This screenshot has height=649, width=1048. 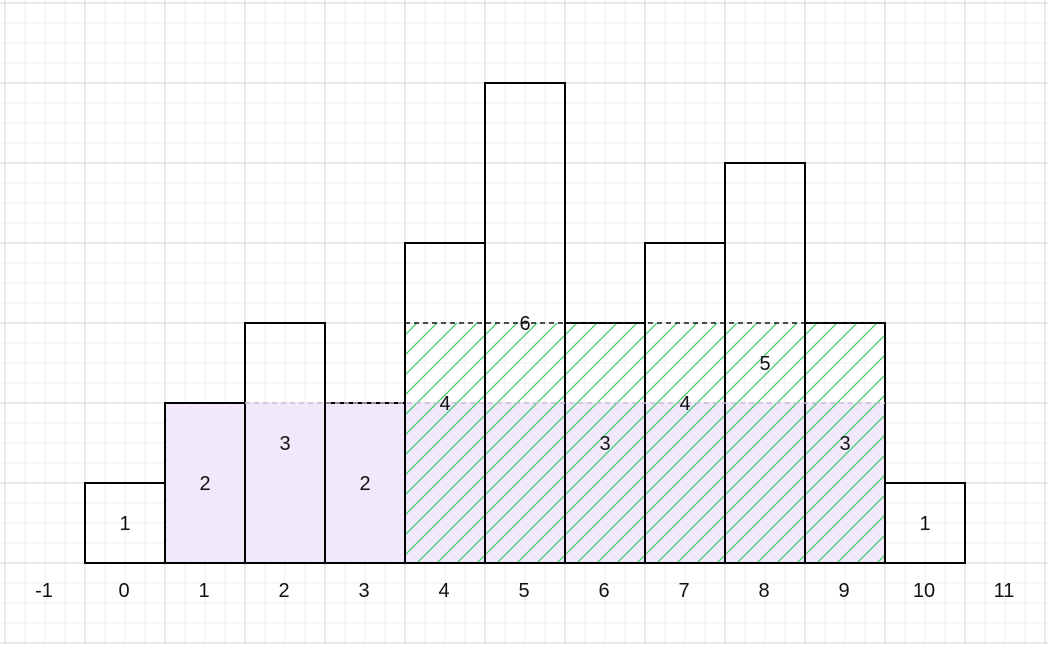 I want to click on x-tick-label: 9, so click(x=843, y=591).